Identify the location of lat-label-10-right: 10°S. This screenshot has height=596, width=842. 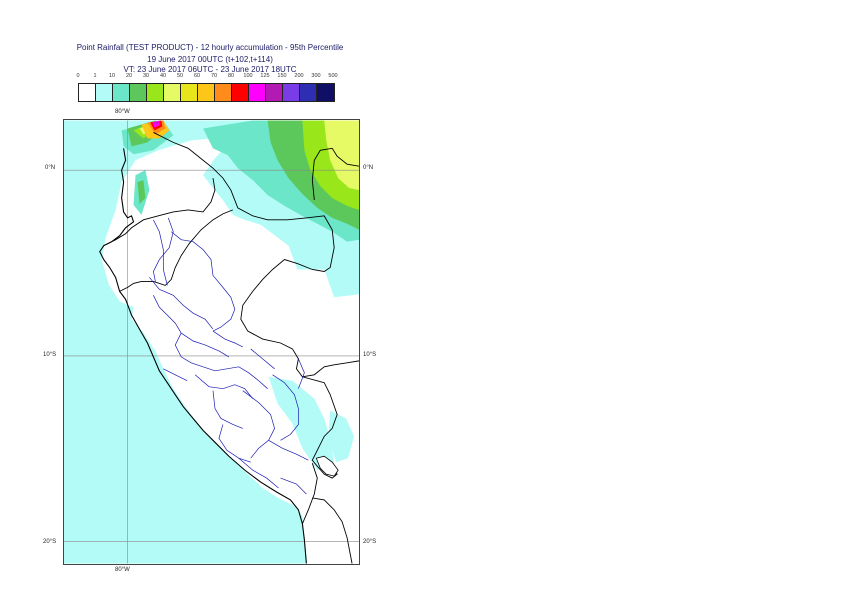
(370, 355).